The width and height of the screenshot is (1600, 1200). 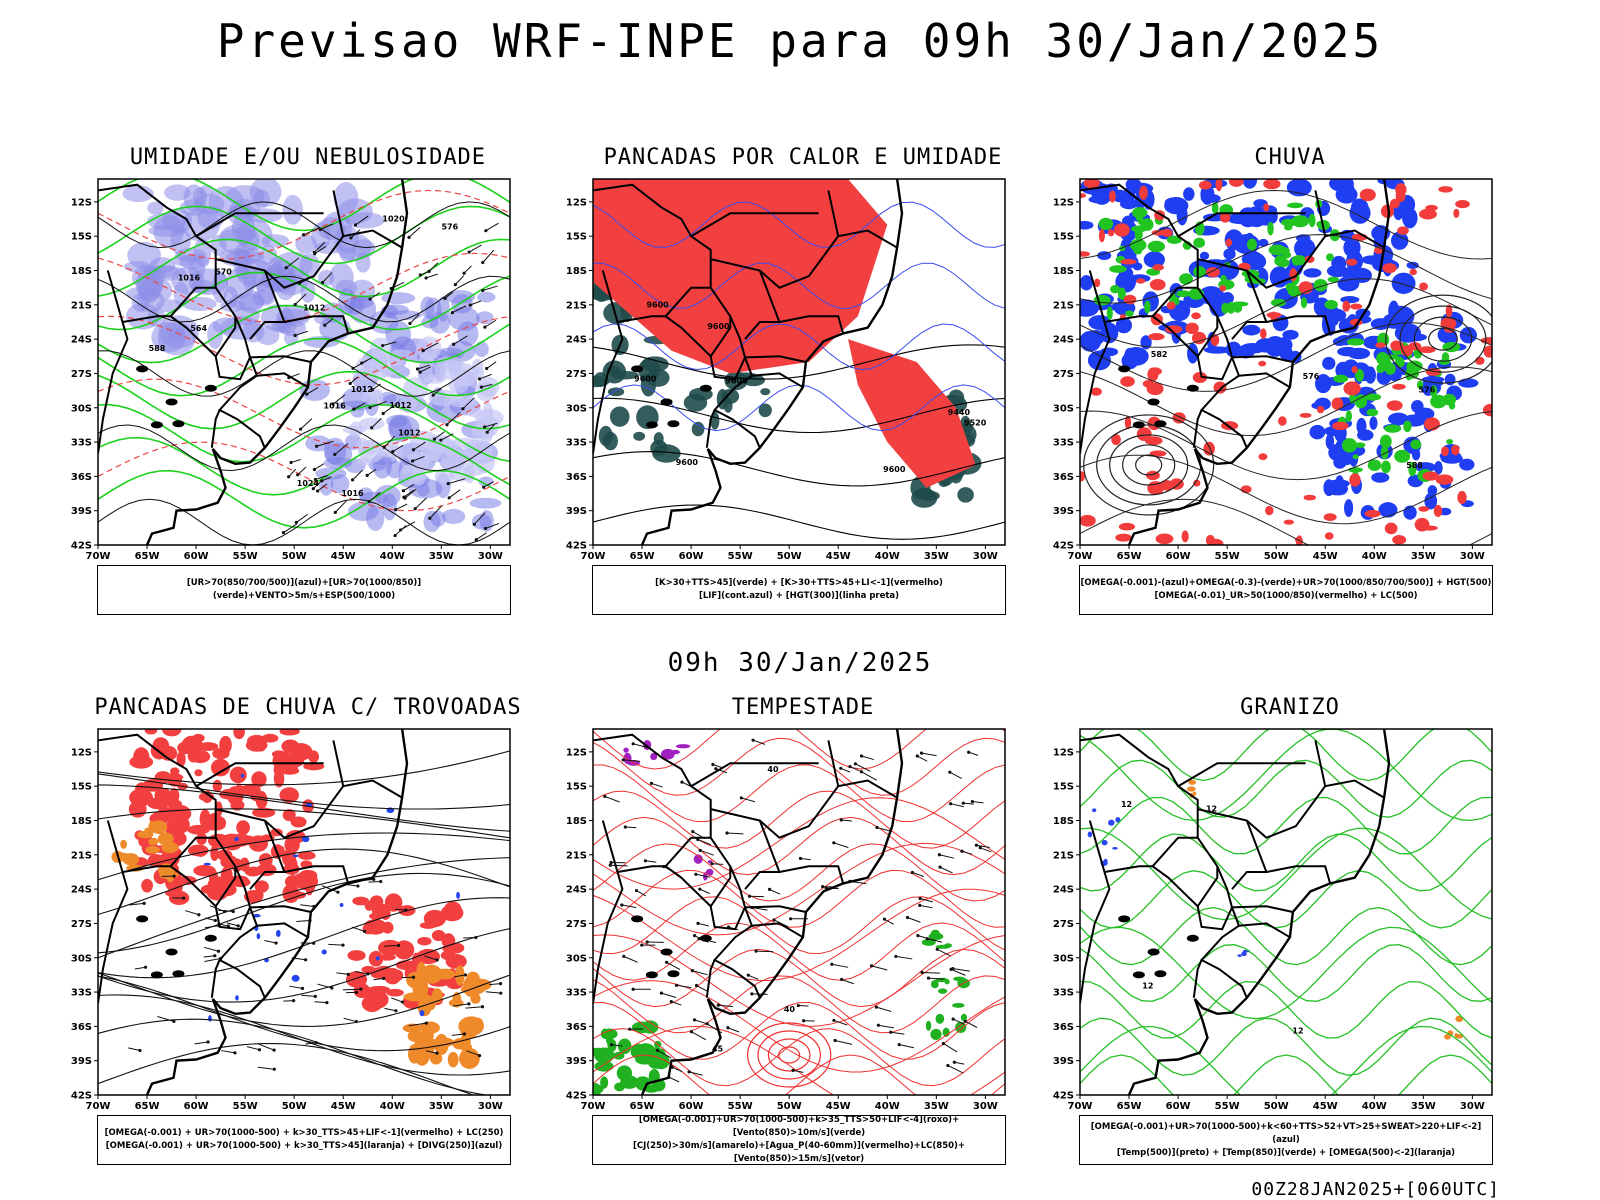 I want to click on lon-label: 70W, so click(x=593, y=1106).